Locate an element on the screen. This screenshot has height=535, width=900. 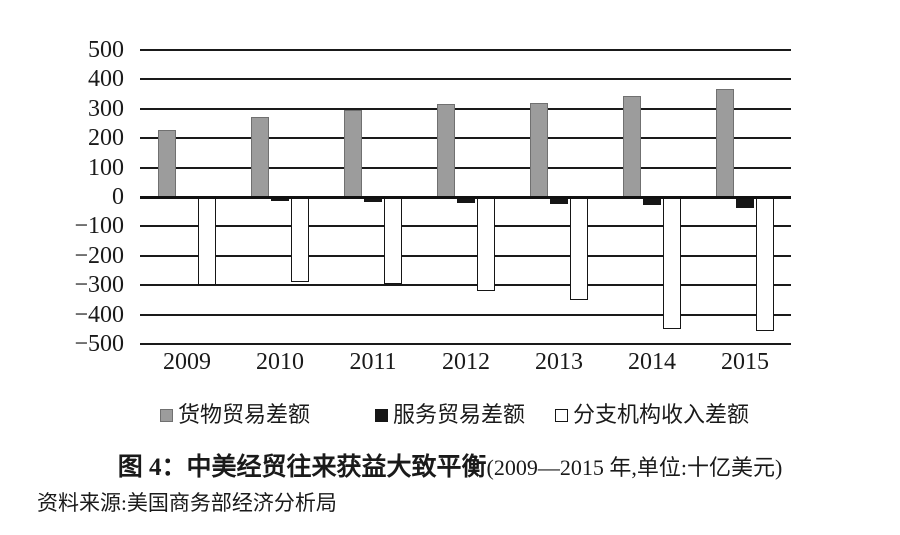
legend-item-branch-income-balance: 分支机构收入差额 is located at coordinates (652, 415).